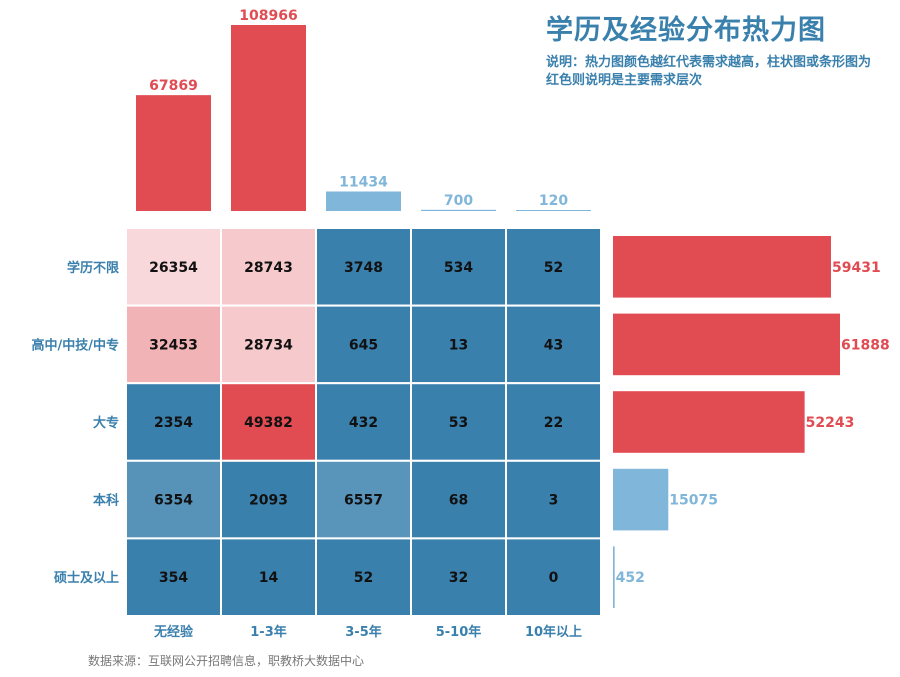 The height and width of the screenshot is (677, 900). What do you see at coordinates (268, 423) in the screenshot?
I see `heatmap-cell-label: 49382` at bounding box center [268, 423].